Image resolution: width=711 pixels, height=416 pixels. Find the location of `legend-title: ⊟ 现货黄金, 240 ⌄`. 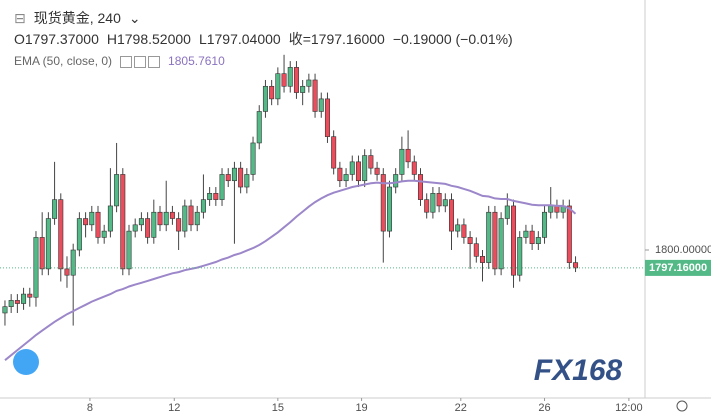

legend-title: ⊟ 现货黄金, 240 ⌄ is located at coordinates (81, 18).